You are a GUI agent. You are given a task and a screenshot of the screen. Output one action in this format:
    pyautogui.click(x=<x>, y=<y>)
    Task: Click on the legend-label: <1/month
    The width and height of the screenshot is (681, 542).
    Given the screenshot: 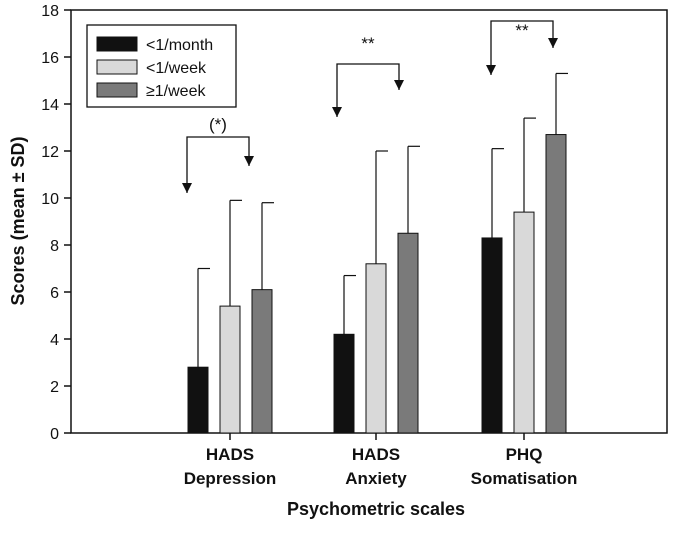 What is the action you would take?
    pyautogui.click(x=179, y=45)
    